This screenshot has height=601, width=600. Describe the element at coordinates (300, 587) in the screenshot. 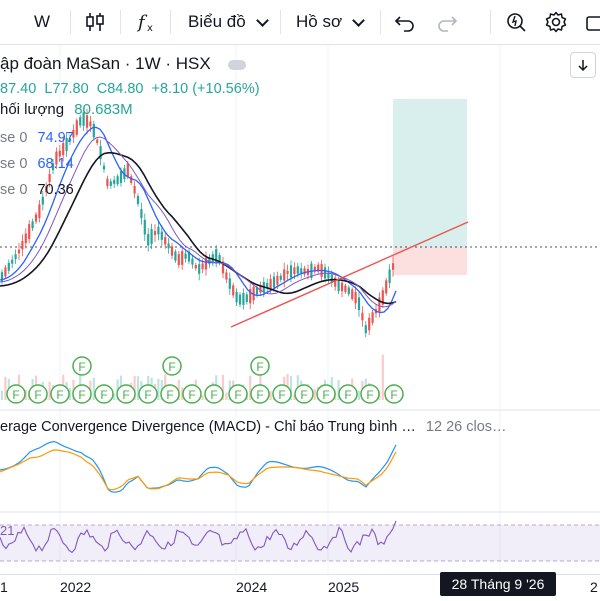

I see `time-axis: 1 2022 2024 2025 2` at that location.